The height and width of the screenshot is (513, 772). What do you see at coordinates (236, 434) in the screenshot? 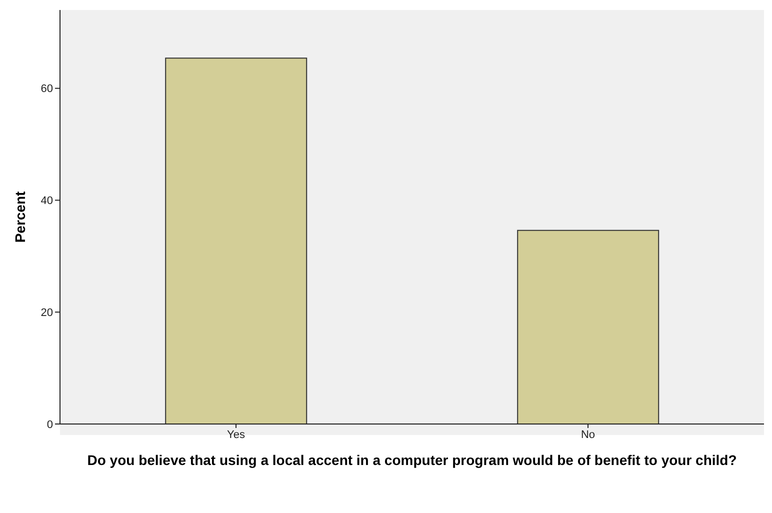
I see `x-tick-label: Yes` at bounding box center [236, 434].